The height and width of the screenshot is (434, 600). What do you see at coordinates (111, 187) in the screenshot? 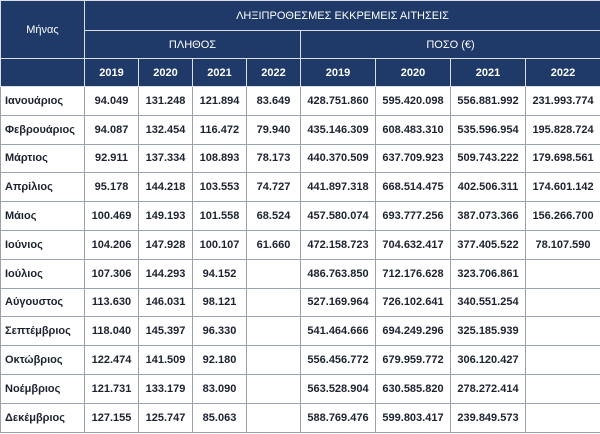
I see `value-cell: 95.178` at bounding box center [111, 187].